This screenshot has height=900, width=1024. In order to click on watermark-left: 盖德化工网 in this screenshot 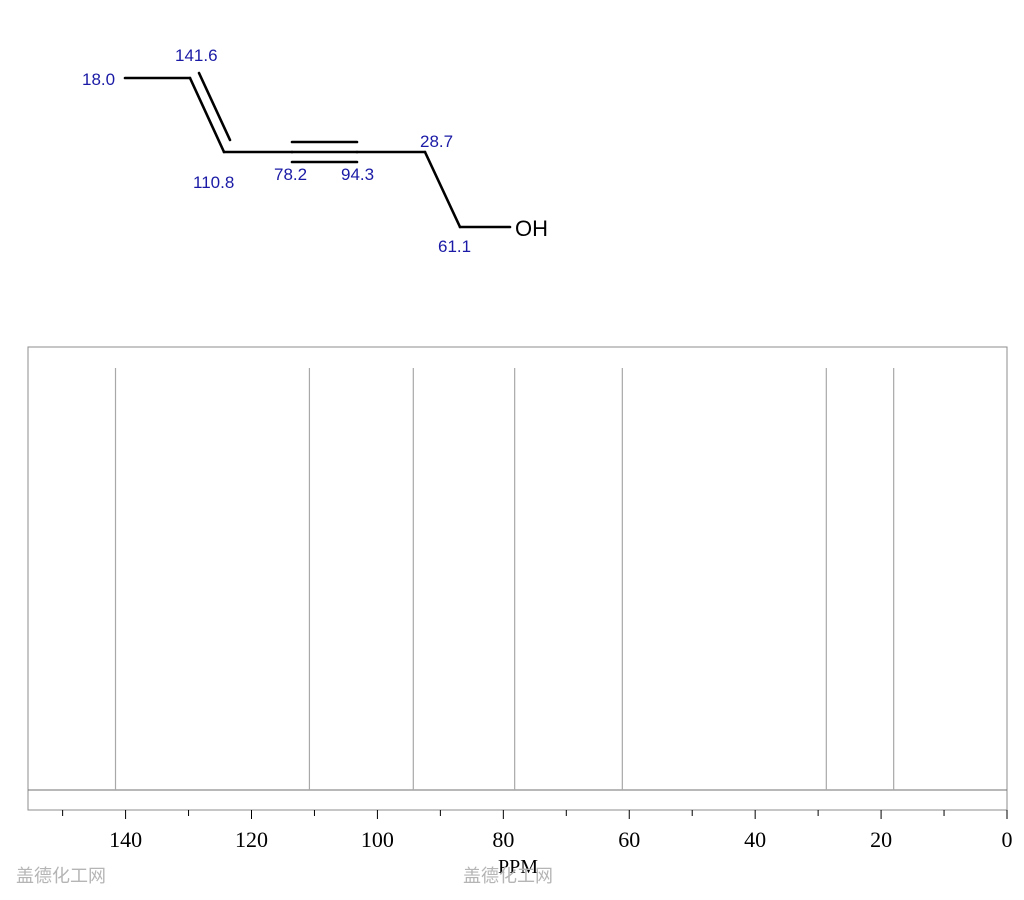, I will do `click(61, 876)`.